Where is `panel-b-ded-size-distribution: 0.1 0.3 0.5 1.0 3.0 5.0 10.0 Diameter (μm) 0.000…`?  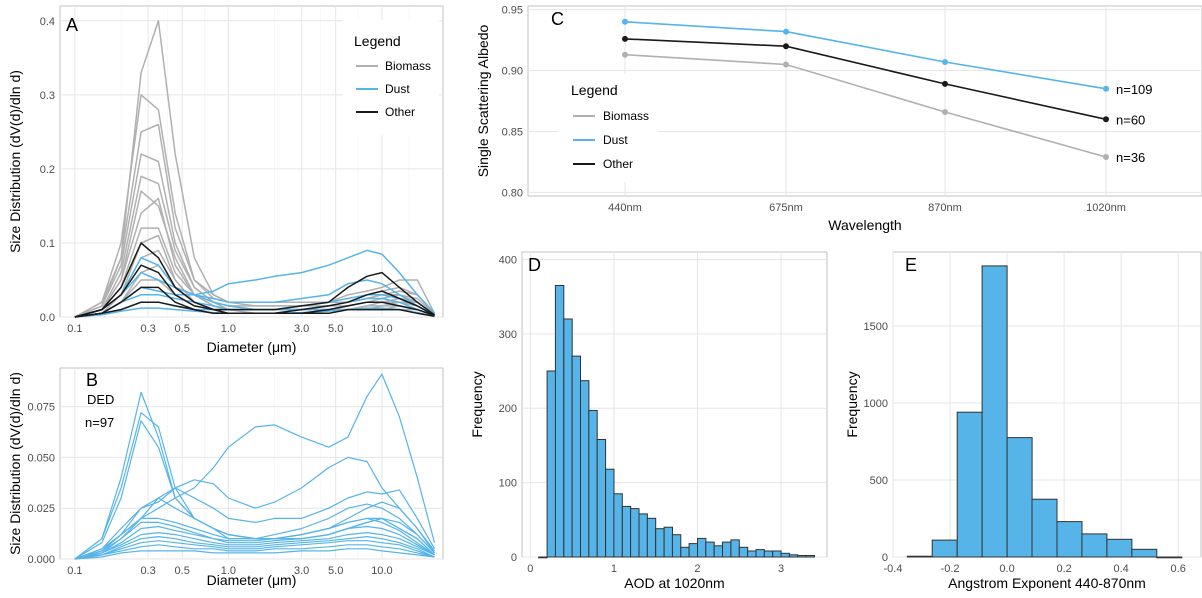
panel-b-ded-size-distribution: 0.1 0.3 0.5 1.0 3.0 5.0 10.0 Diameter (μm) 0.000… is located at coordinates (225, 477).